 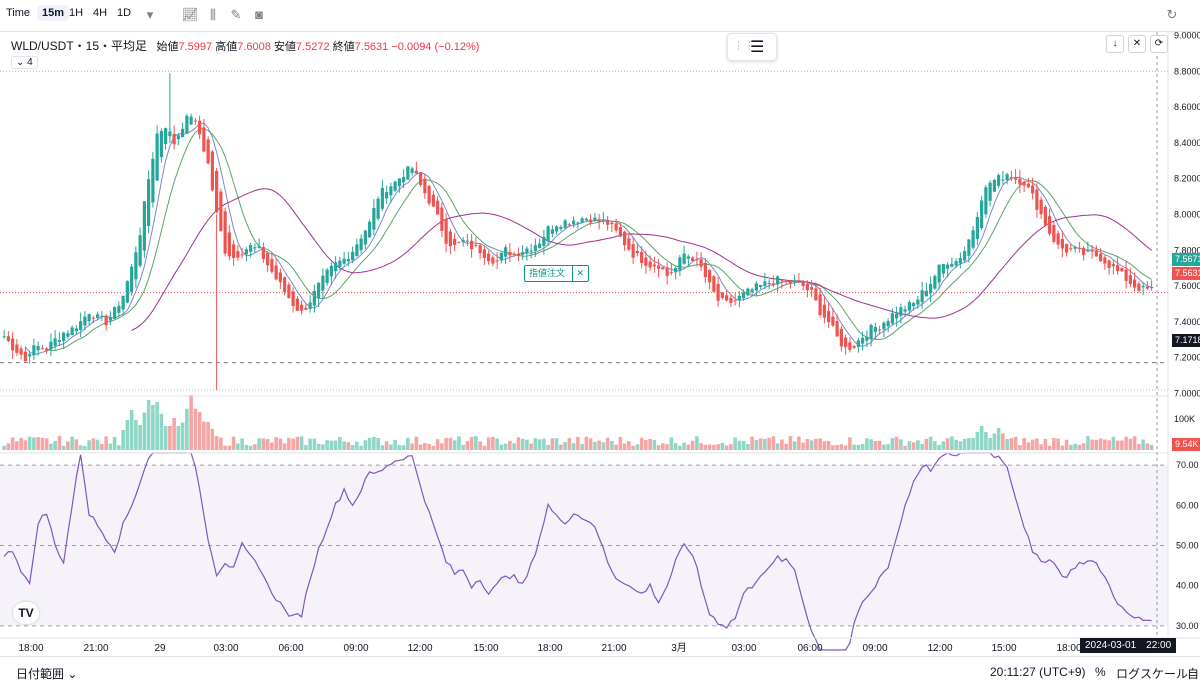 What do you see at coordinates (124, 13) in the screenshot?
I see `interval-1d: 1D` at bounding box center [124, 13].